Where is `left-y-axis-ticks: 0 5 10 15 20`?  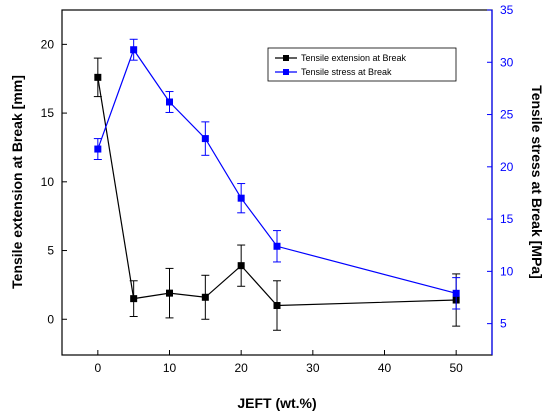 left-y-axis-ticks: 0 5 10 15 20 is located at coordinates (54, 181).